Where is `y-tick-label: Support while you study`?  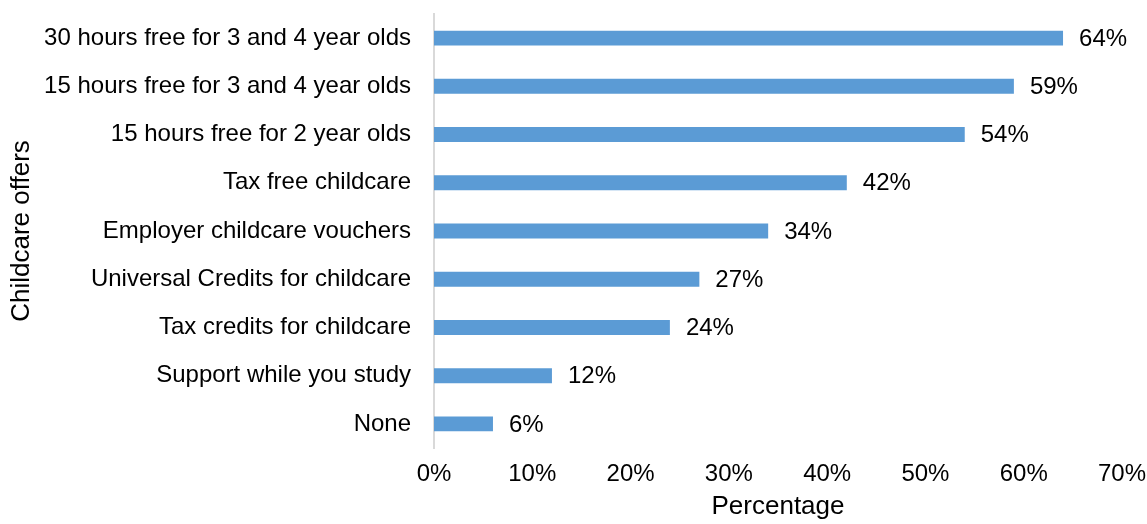
y-tick-label: Support while you study is located at coordinates (283, 374).